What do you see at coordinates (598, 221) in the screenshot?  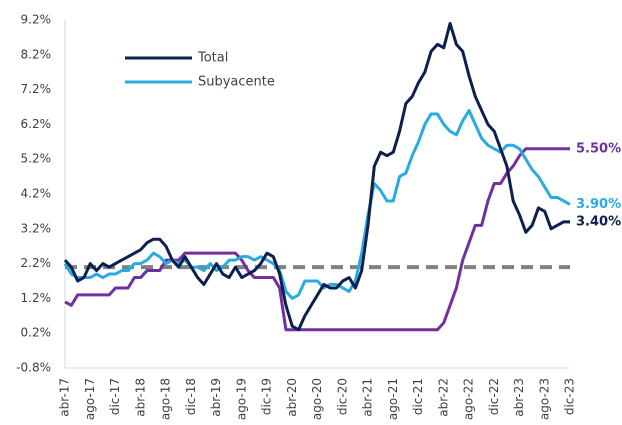 I see `end-label: 3.40%` at bounding box center [598, 221].